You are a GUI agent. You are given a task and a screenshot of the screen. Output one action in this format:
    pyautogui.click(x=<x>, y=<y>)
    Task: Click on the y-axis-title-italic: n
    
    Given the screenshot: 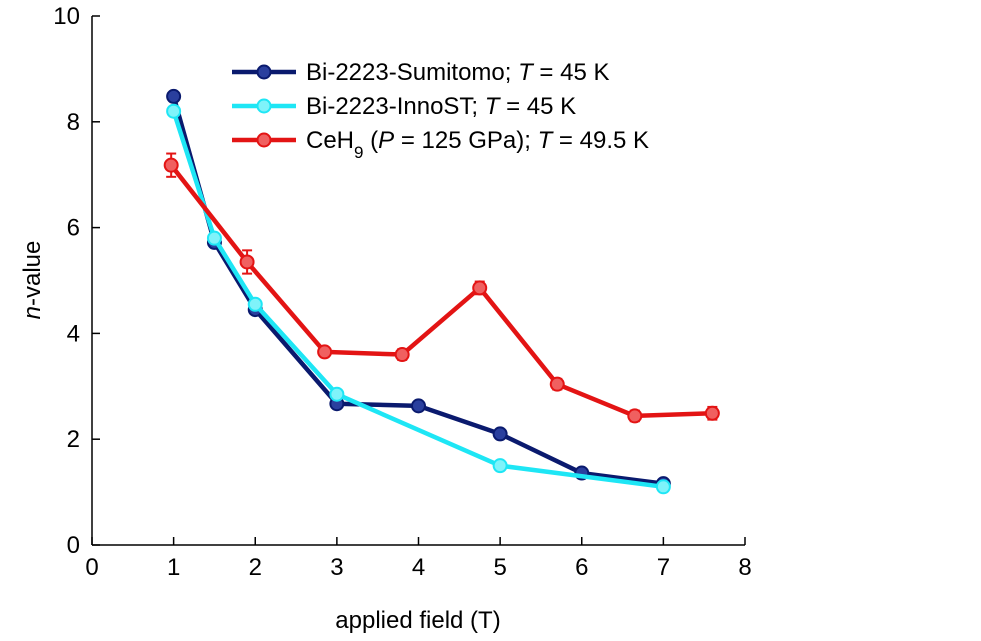 What is the action you would take?
    pyautogui.click(x=32, y=312)
    